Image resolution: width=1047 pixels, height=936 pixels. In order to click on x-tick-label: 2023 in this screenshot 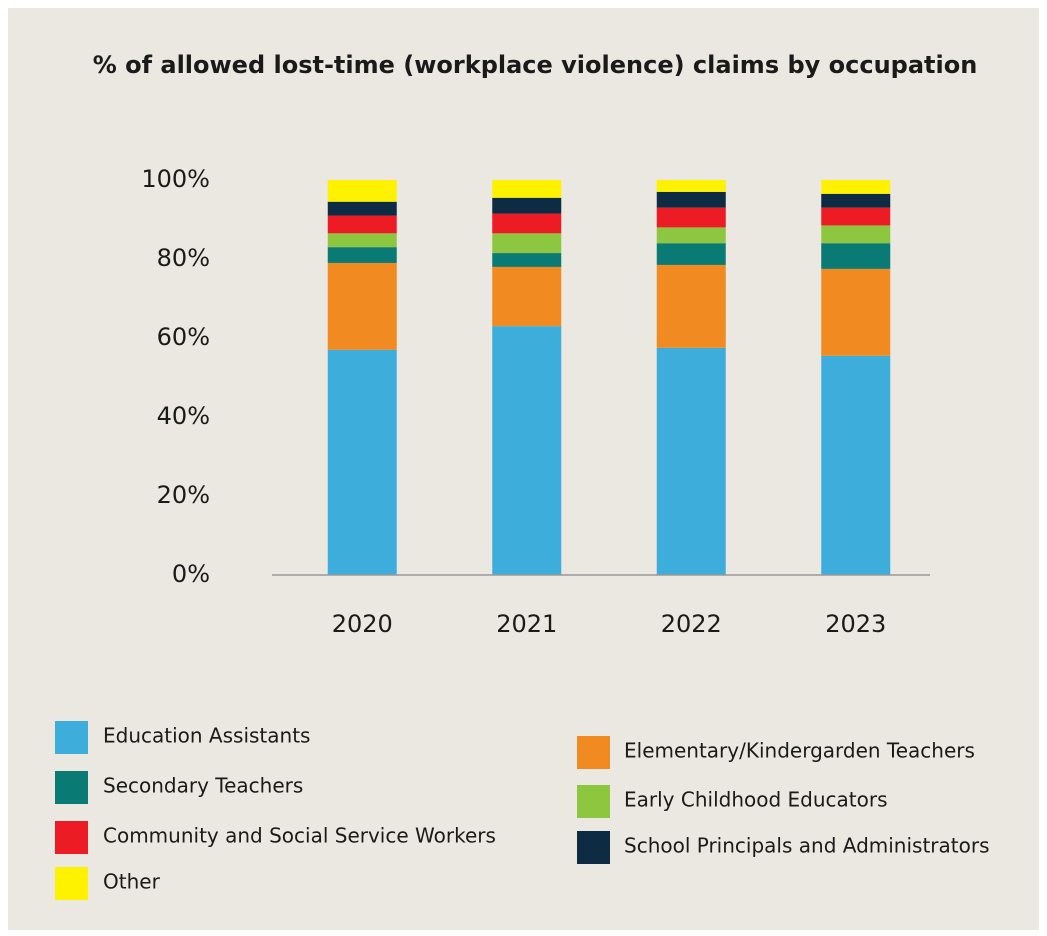, I will do `click(855, 624)`.